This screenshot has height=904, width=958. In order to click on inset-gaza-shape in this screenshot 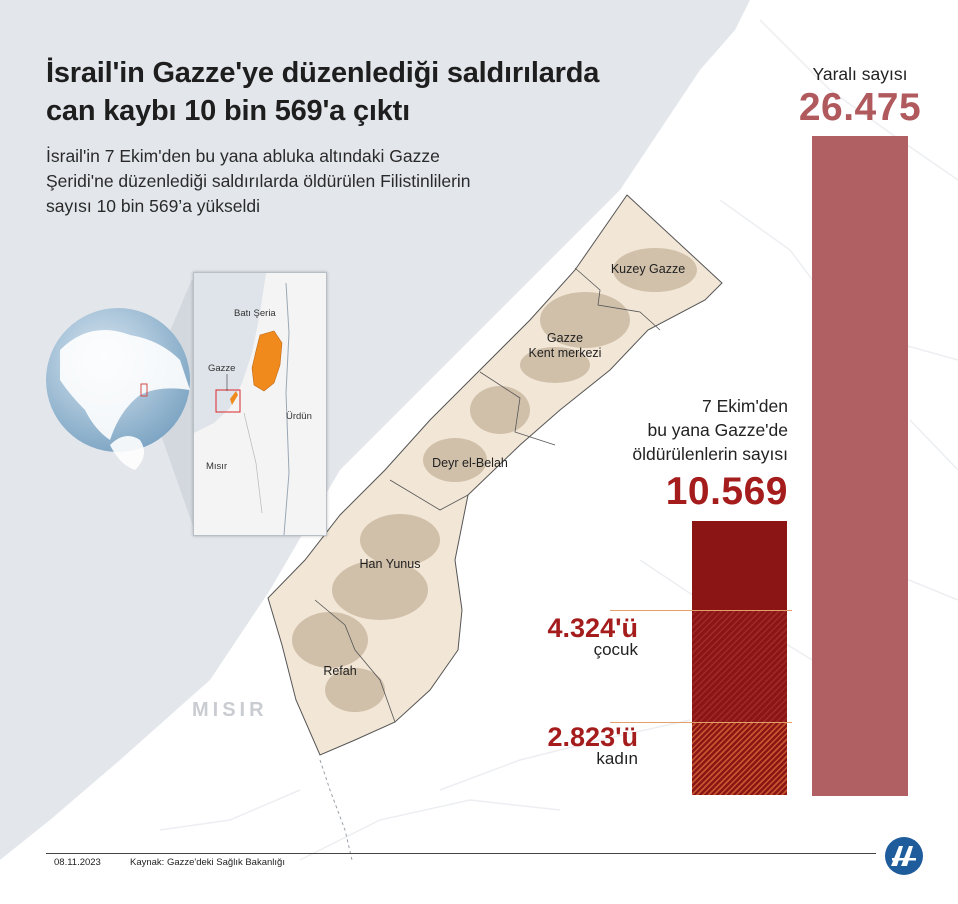, I will do `click(234, 398)`.